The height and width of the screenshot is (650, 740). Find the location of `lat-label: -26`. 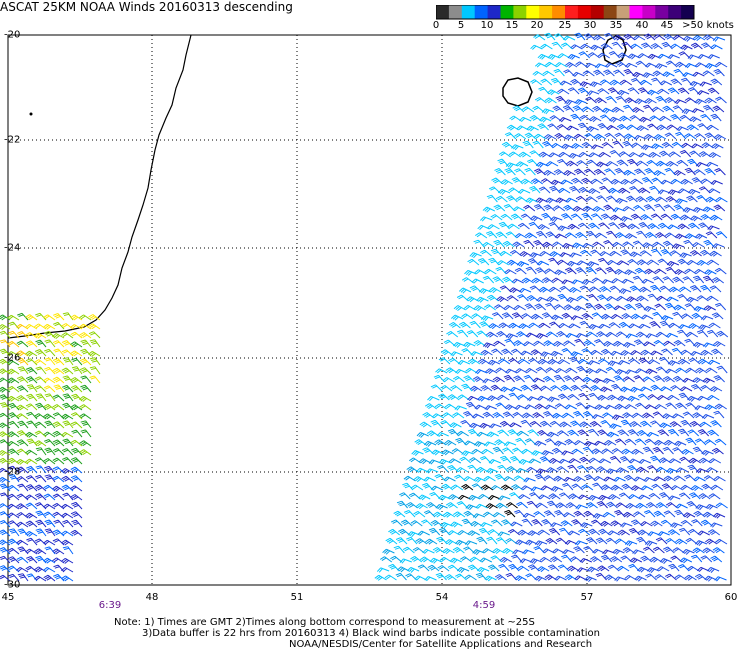

lat-label: -26 is located at coordinates (12, 358).